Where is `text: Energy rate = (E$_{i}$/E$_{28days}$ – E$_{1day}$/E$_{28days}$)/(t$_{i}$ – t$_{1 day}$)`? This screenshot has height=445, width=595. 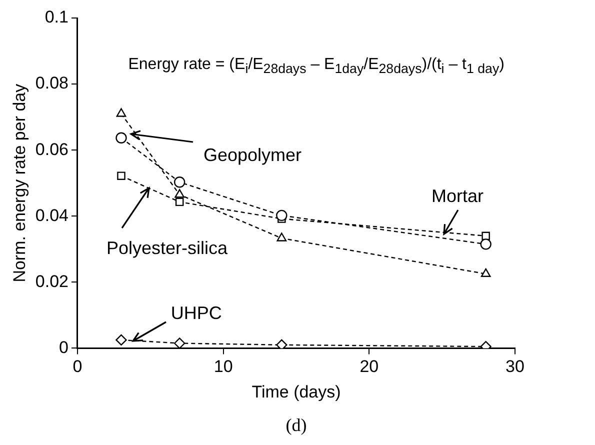 text: Energy rate = (E$_{i}$/E$_{28days}$ – E$_{1day}$/E$_{28days}$)/(t$_{i}$ – t$_{1 day}$) is located at coordinates (316, 66).